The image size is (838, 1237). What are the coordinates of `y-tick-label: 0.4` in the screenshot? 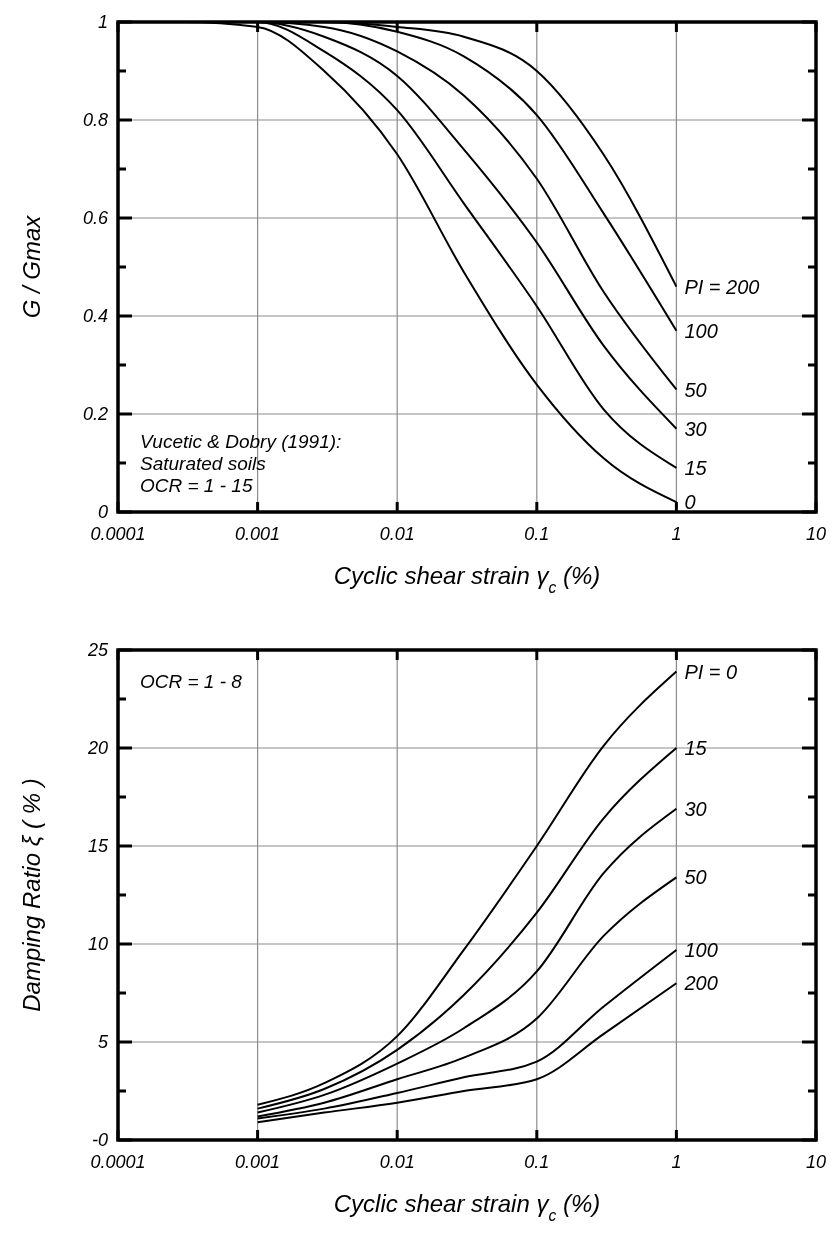 It's located at (95, 316).